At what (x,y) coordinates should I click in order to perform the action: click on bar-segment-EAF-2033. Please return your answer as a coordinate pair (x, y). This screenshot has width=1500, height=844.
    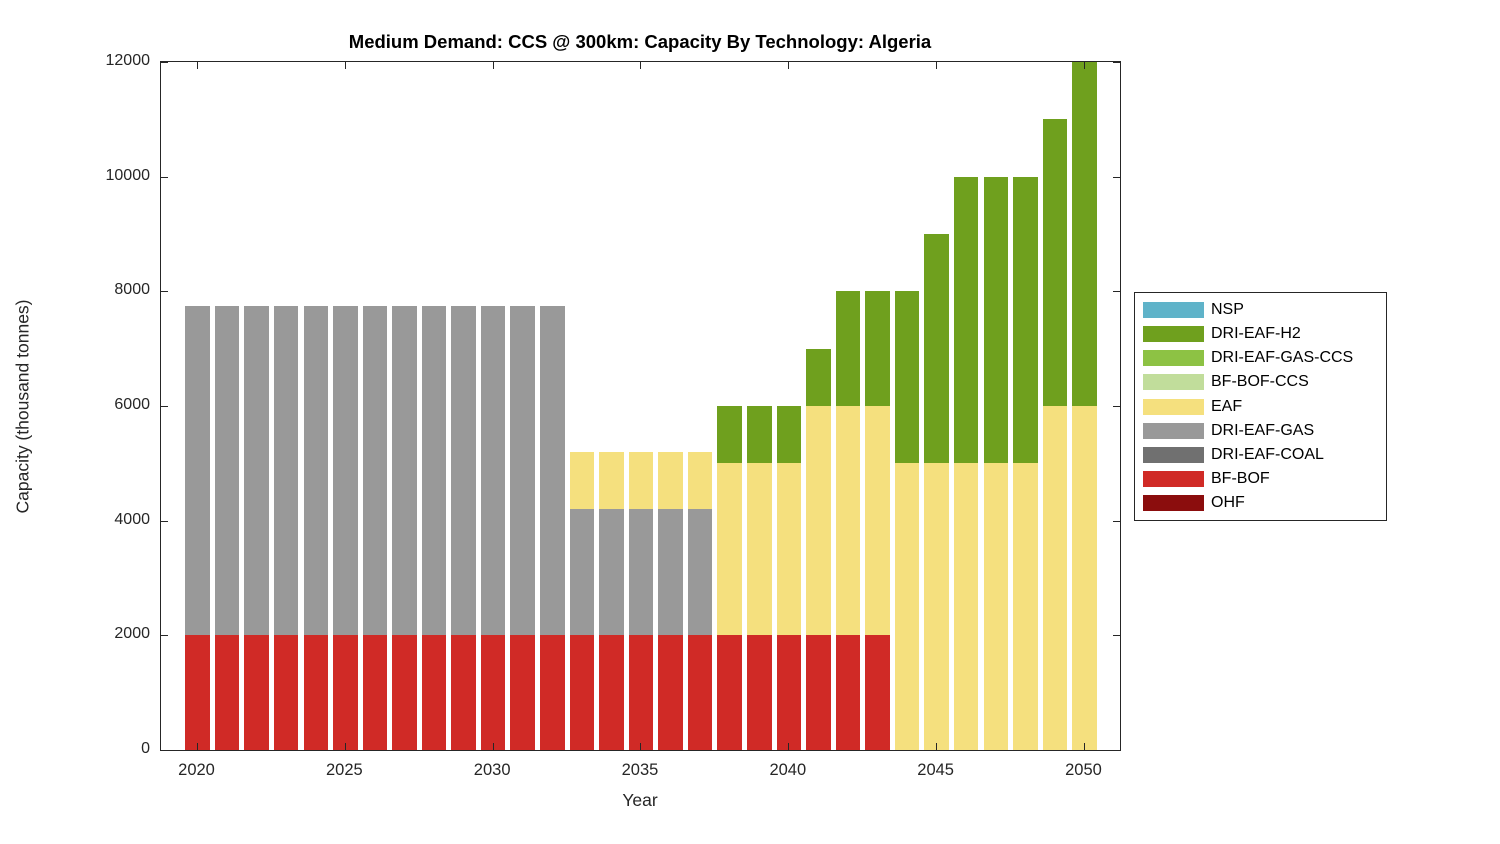
    Looking at the image, I should click on (582, 480).